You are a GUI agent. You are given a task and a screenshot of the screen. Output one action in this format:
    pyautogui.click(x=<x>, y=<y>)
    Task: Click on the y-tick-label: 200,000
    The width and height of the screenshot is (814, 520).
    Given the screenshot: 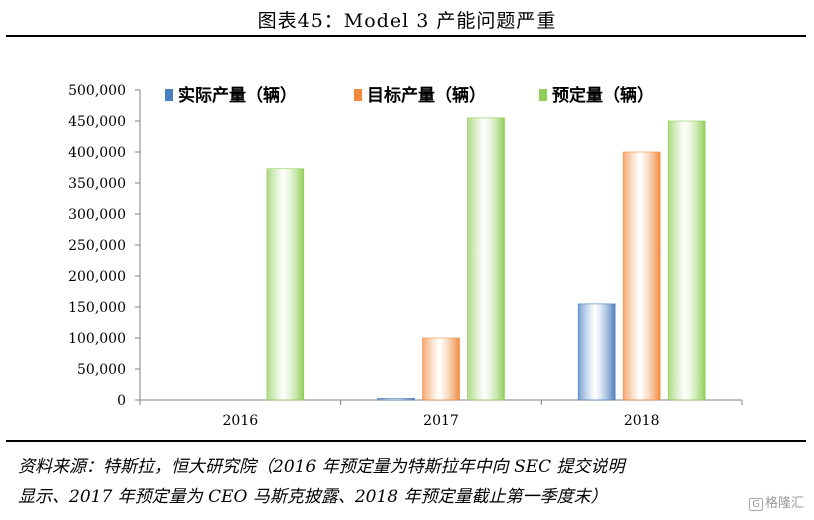 What is the action you would take?
    pyautogui.click(x=97, y=277)
    